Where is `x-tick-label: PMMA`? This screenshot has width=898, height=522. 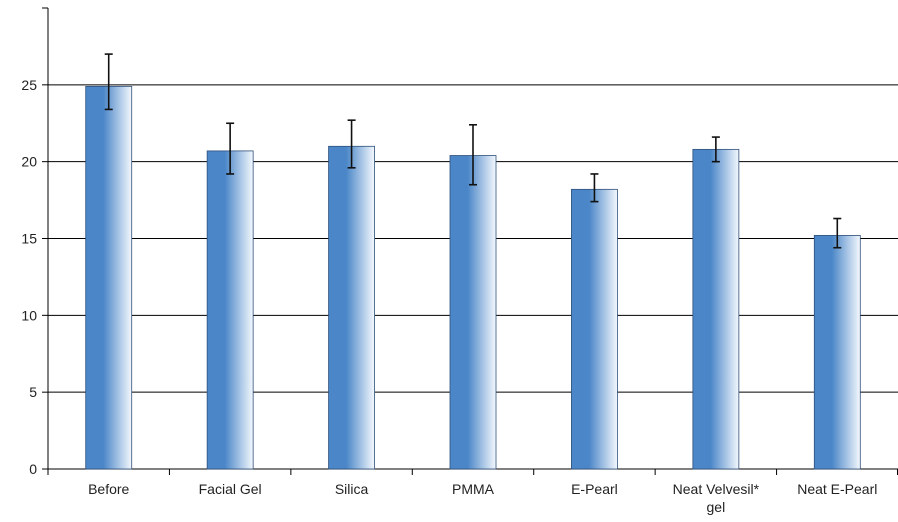
x-tick-label: PMMA is located at coordinates (473, 489).